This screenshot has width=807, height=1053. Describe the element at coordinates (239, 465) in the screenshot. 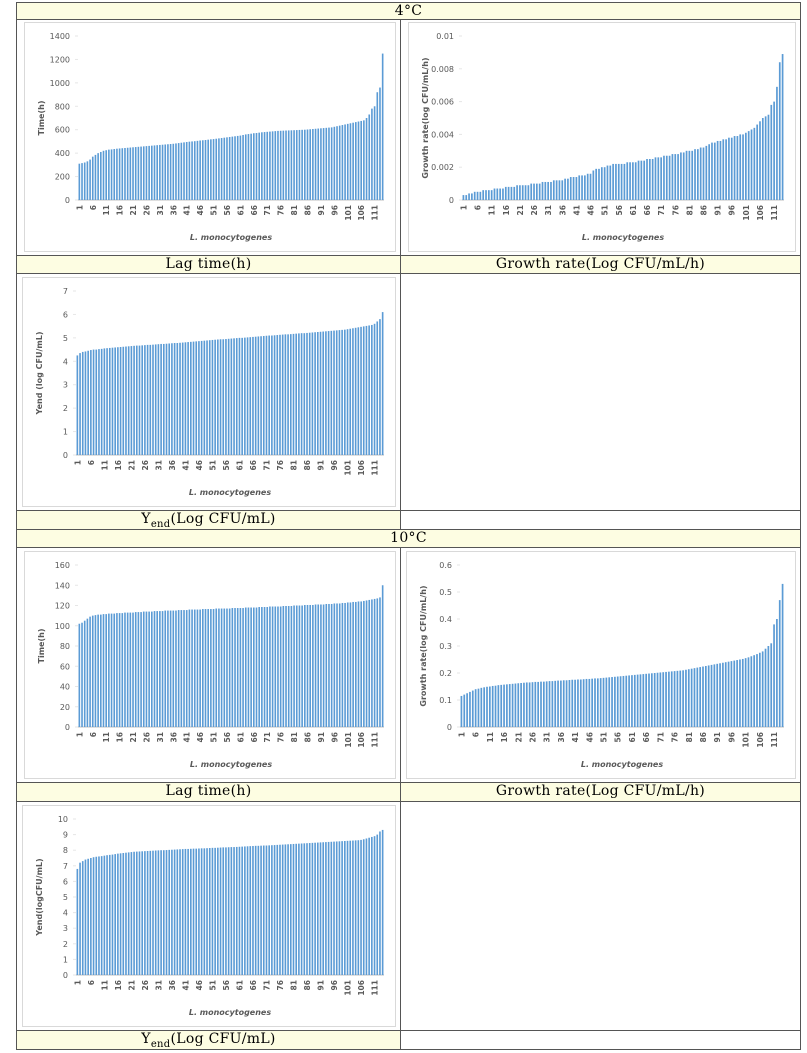

I see `x-tick-label: 61` at that location.